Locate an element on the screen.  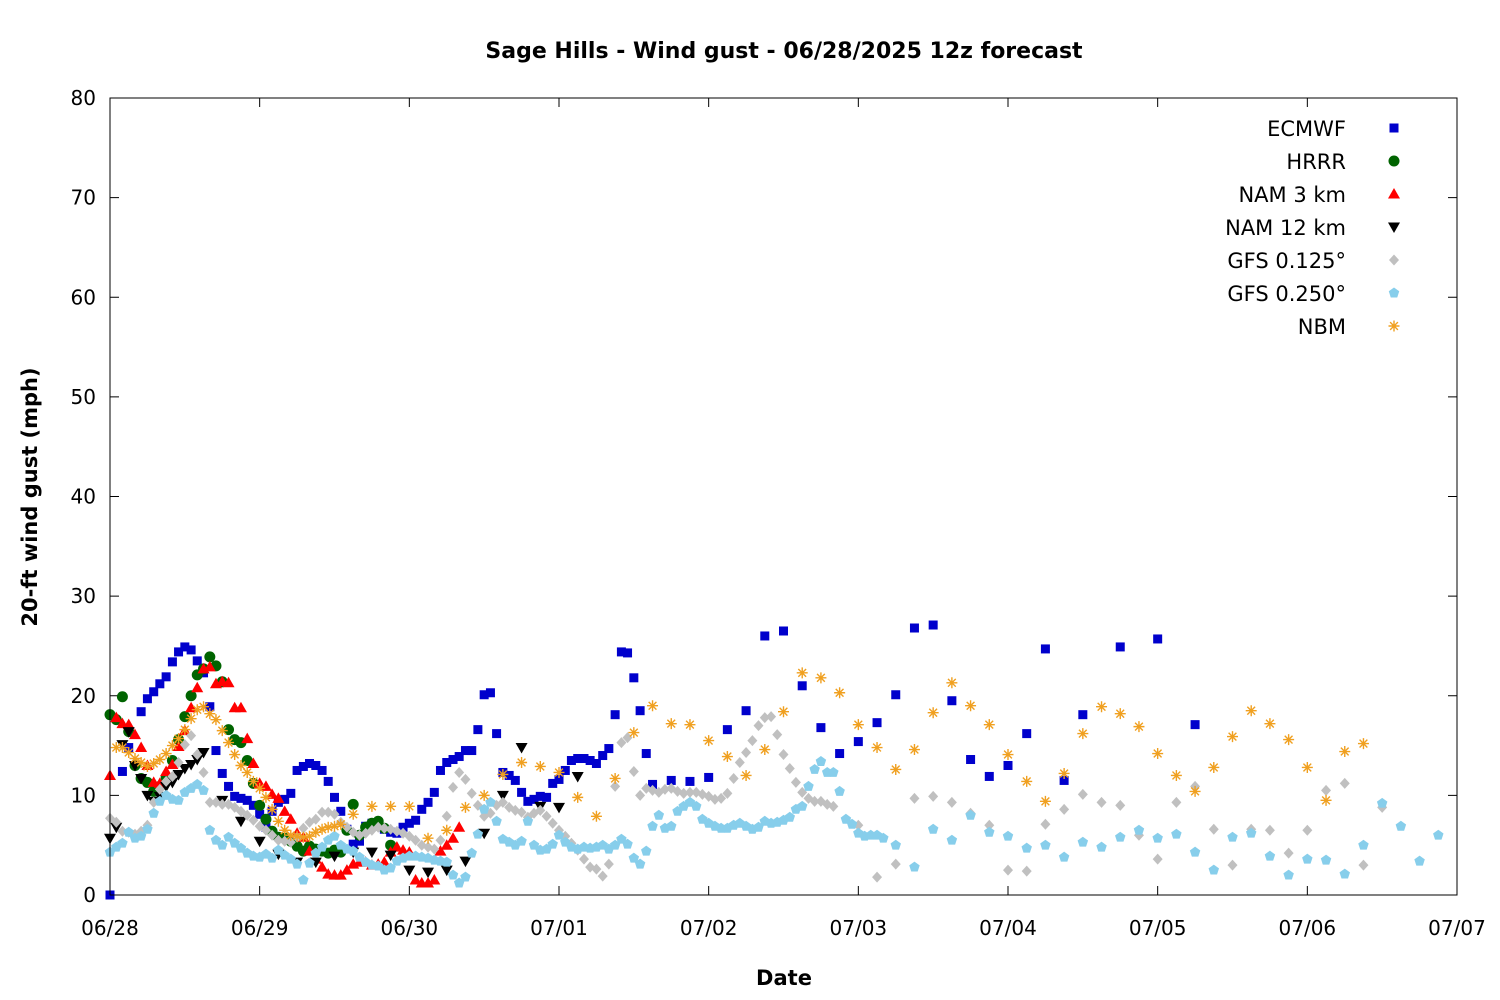
y-tick-label: 30 is located at coordinates (83, 596).